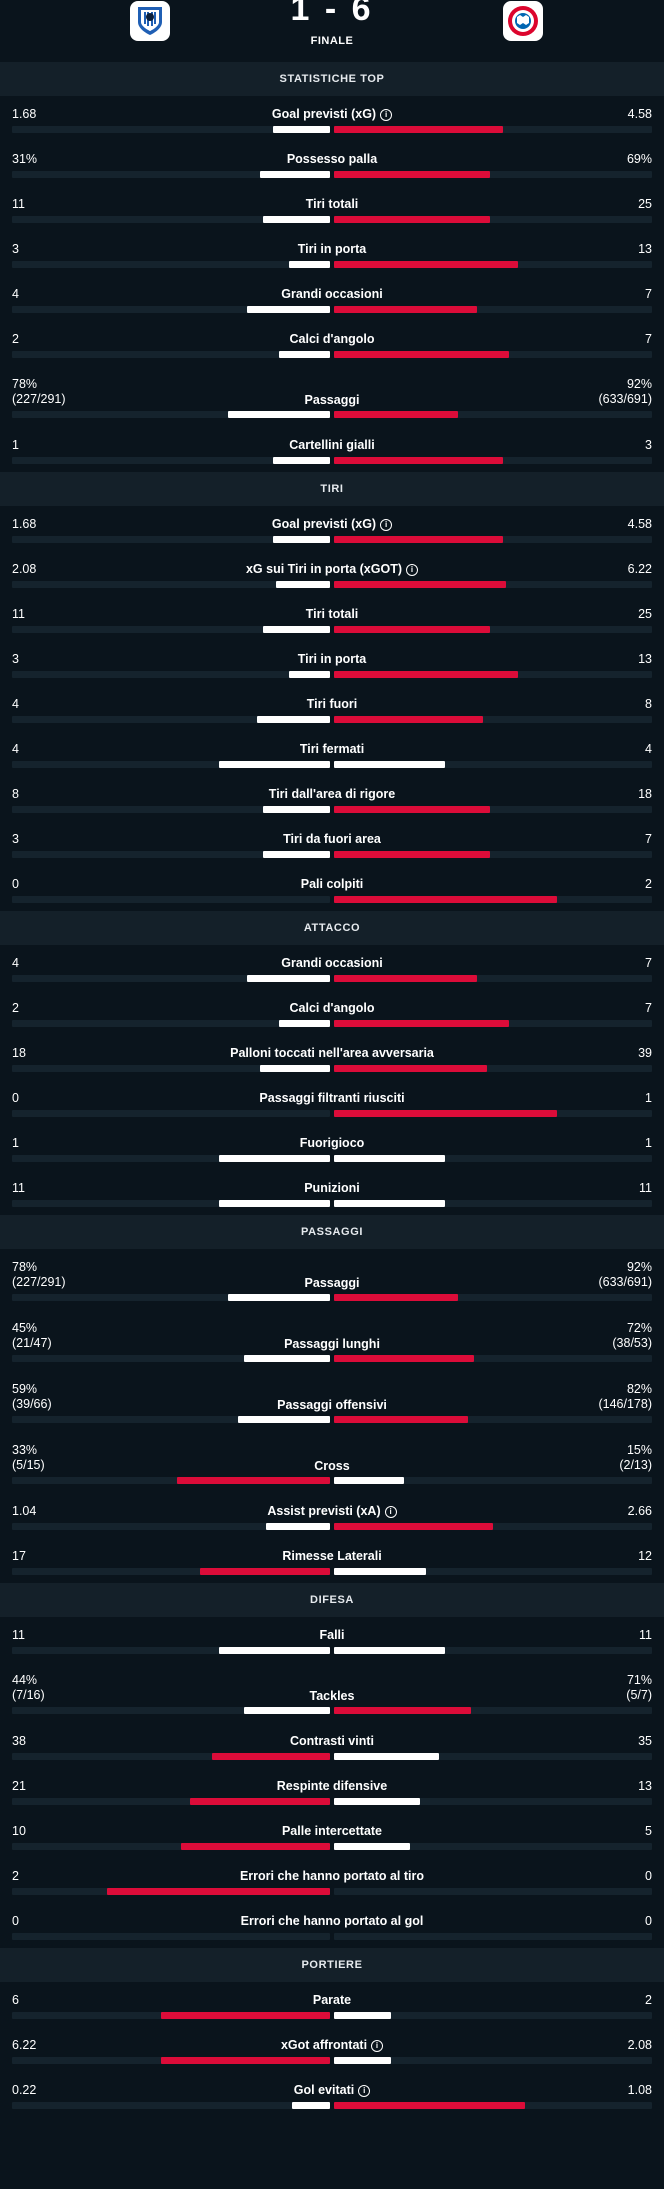  Describe the element at coordinates (645, 614) in the screenshot. I see `away-value: 25` at that location.